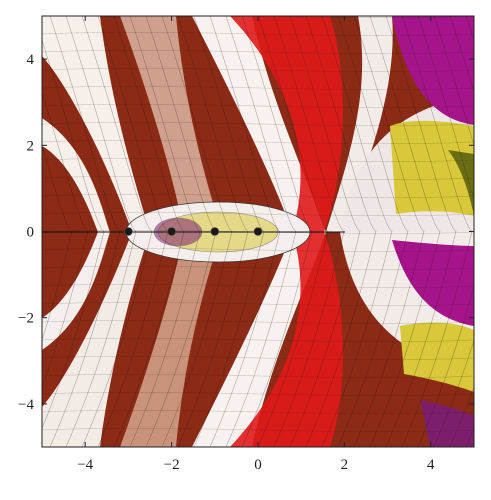  I want to click on yellow-lower, so click(437, 357).